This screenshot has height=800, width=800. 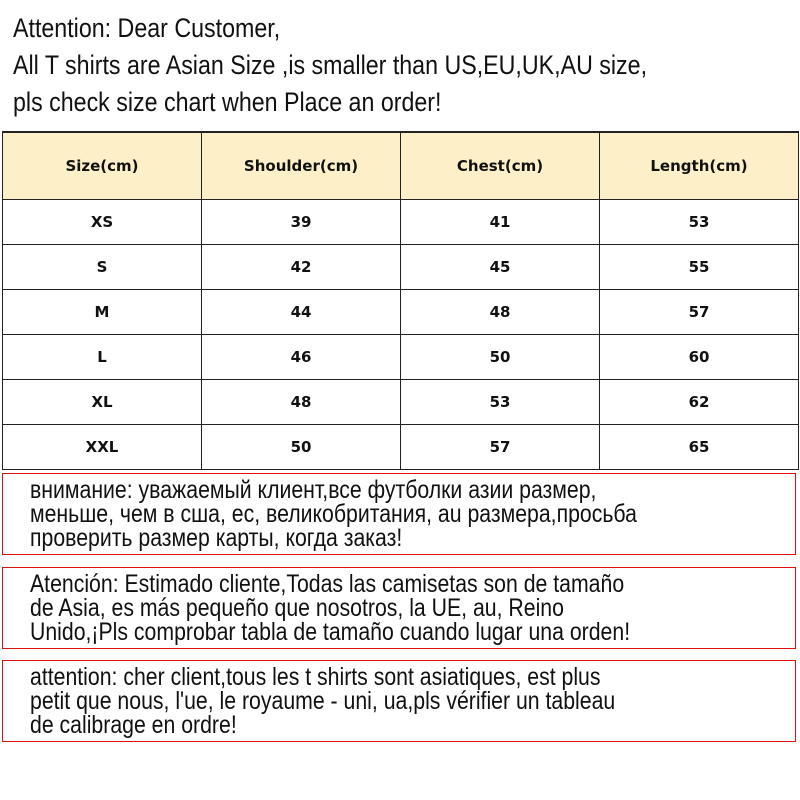 I want to click on table-row: XL 48 53 62, so click(x=400, y=402).